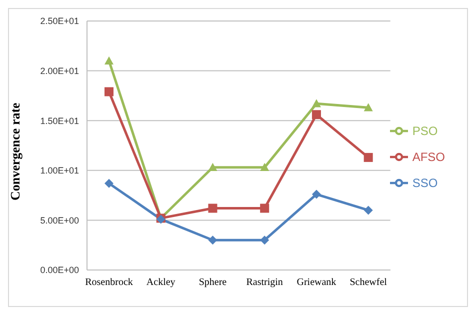 This screenshot has height=313, width=474. What do you see at coordinates (59, 71) in the screenshot?
I see `y-tick-label: 2.00E+01` at bounding box center [59, 71].